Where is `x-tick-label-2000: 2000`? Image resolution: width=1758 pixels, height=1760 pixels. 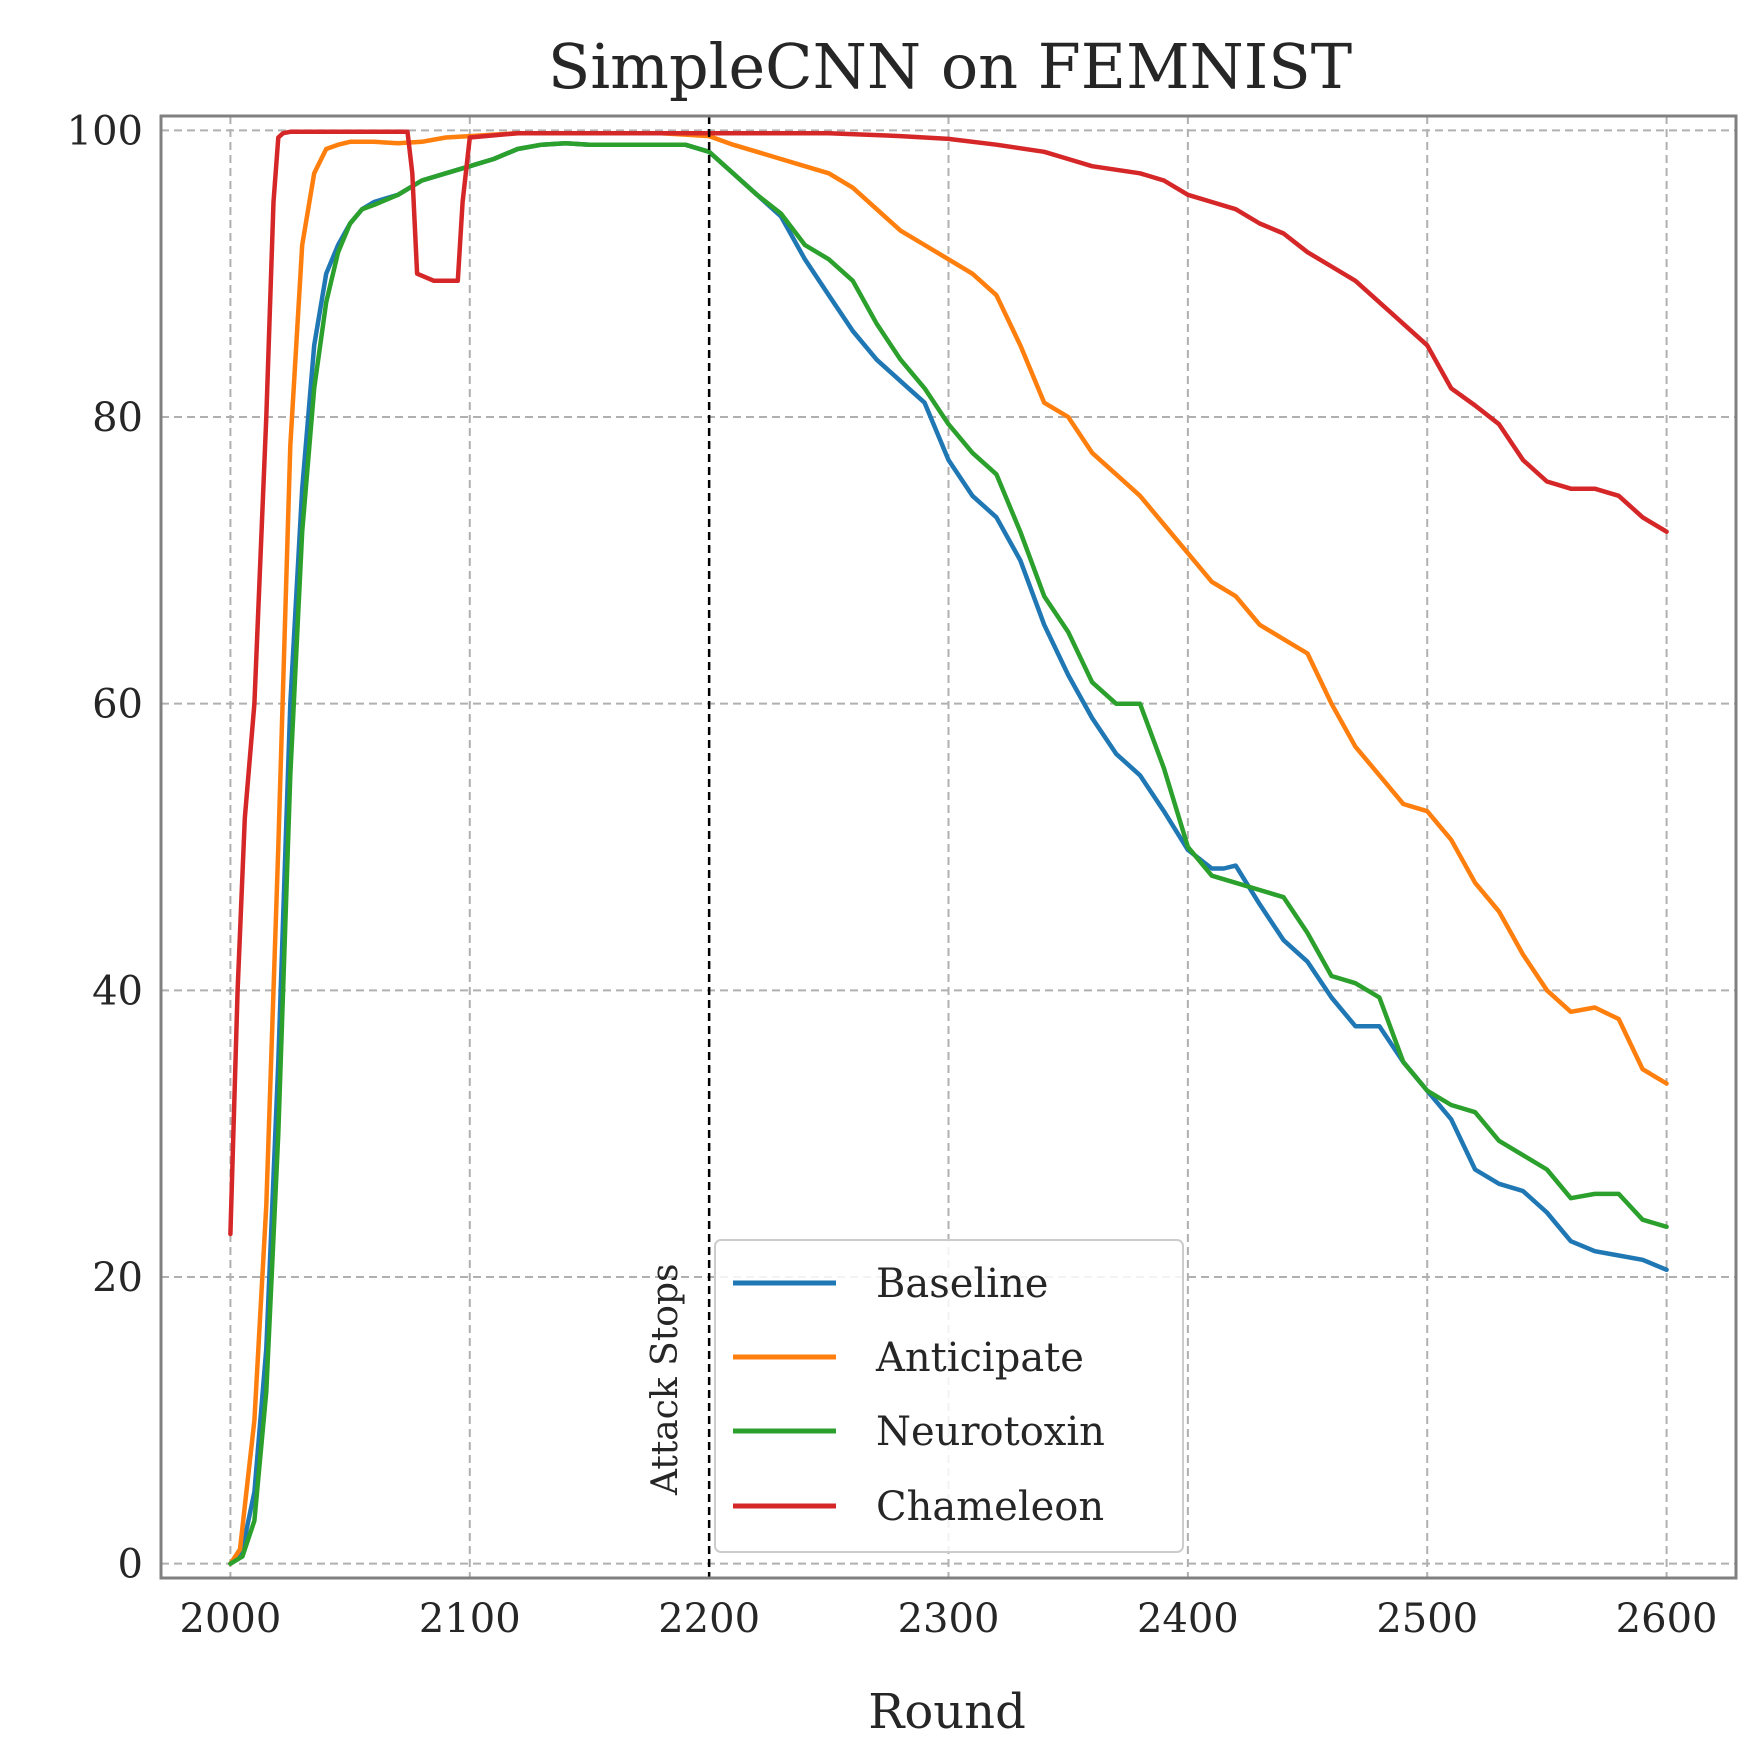
x-tick-label-2000: 2000 is located at coordinates (231, 1619).